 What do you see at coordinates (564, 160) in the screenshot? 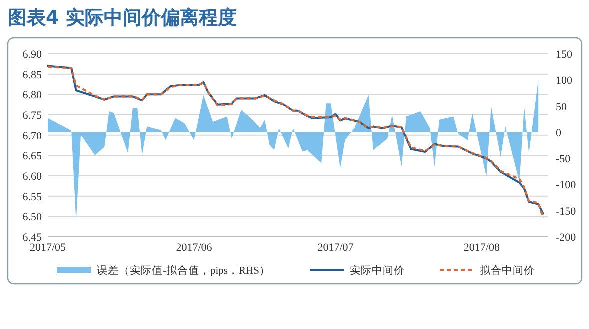
I see `y2-tick-label: -50` at bounding box center [564, 160].